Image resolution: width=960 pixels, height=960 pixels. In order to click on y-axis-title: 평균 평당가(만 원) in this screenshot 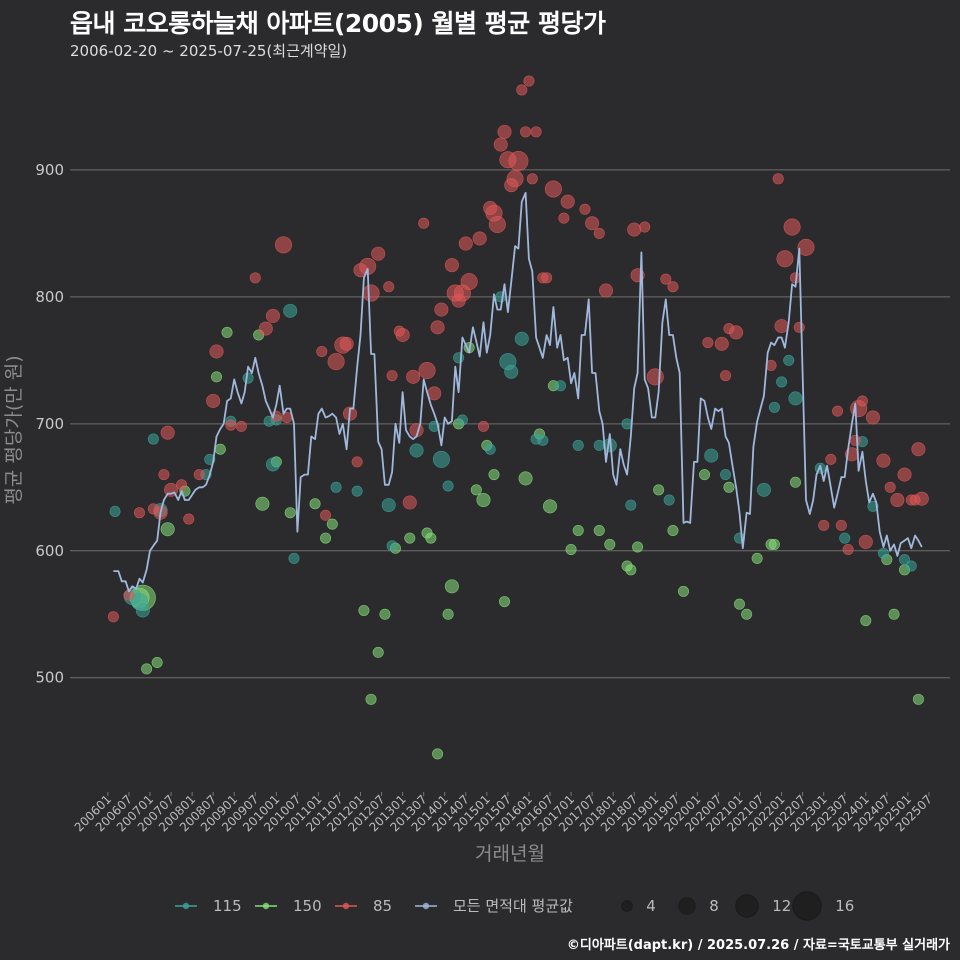, I will do `click(14, 429)`.